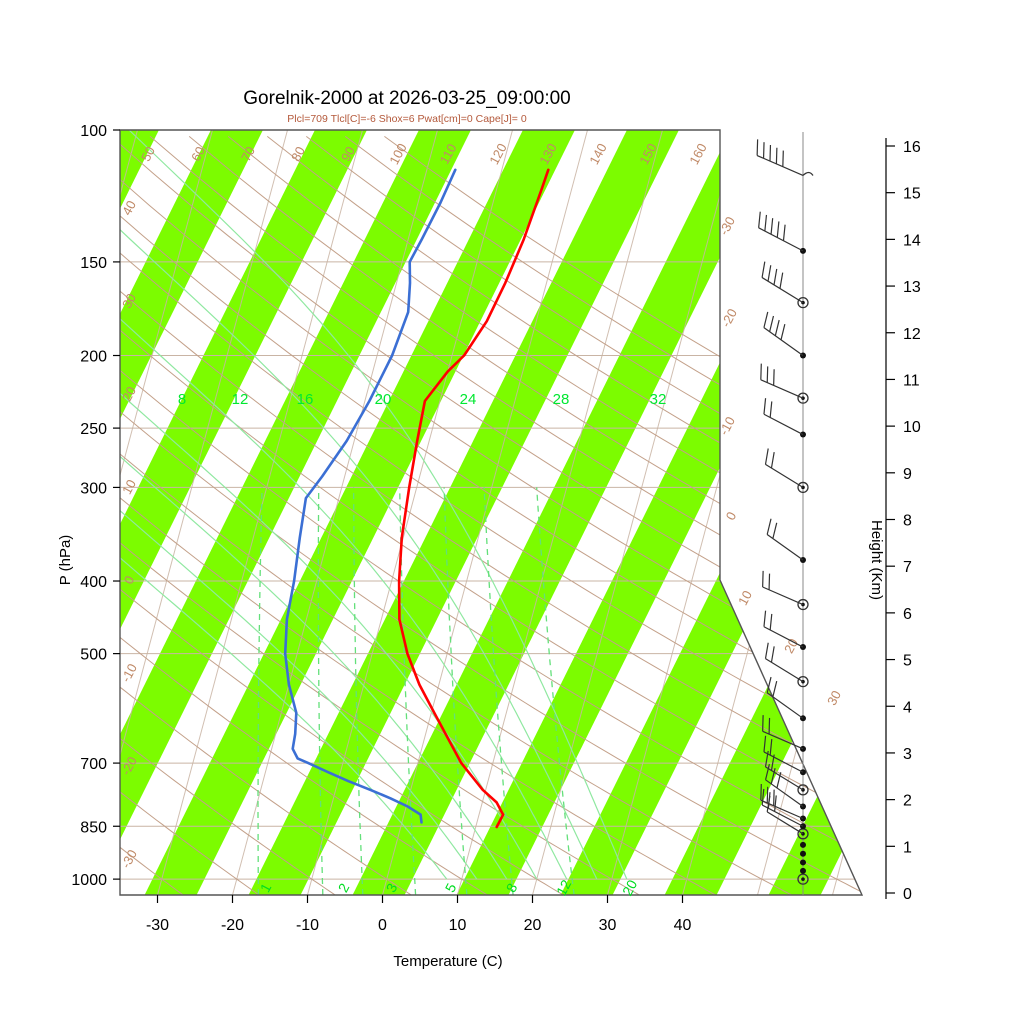  What do you see at coordinates (129, 208) in the screenshot?
I see `dry-adiabat-label-left-40: 40` at bounding box center [129, 208].